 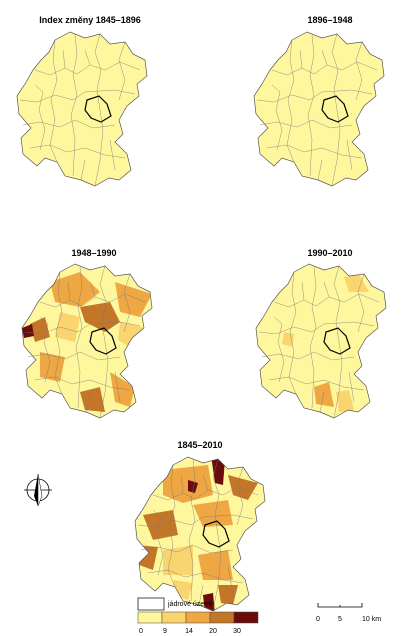 I want to click on core-label: jádrové území, so click(x=189, y=604).